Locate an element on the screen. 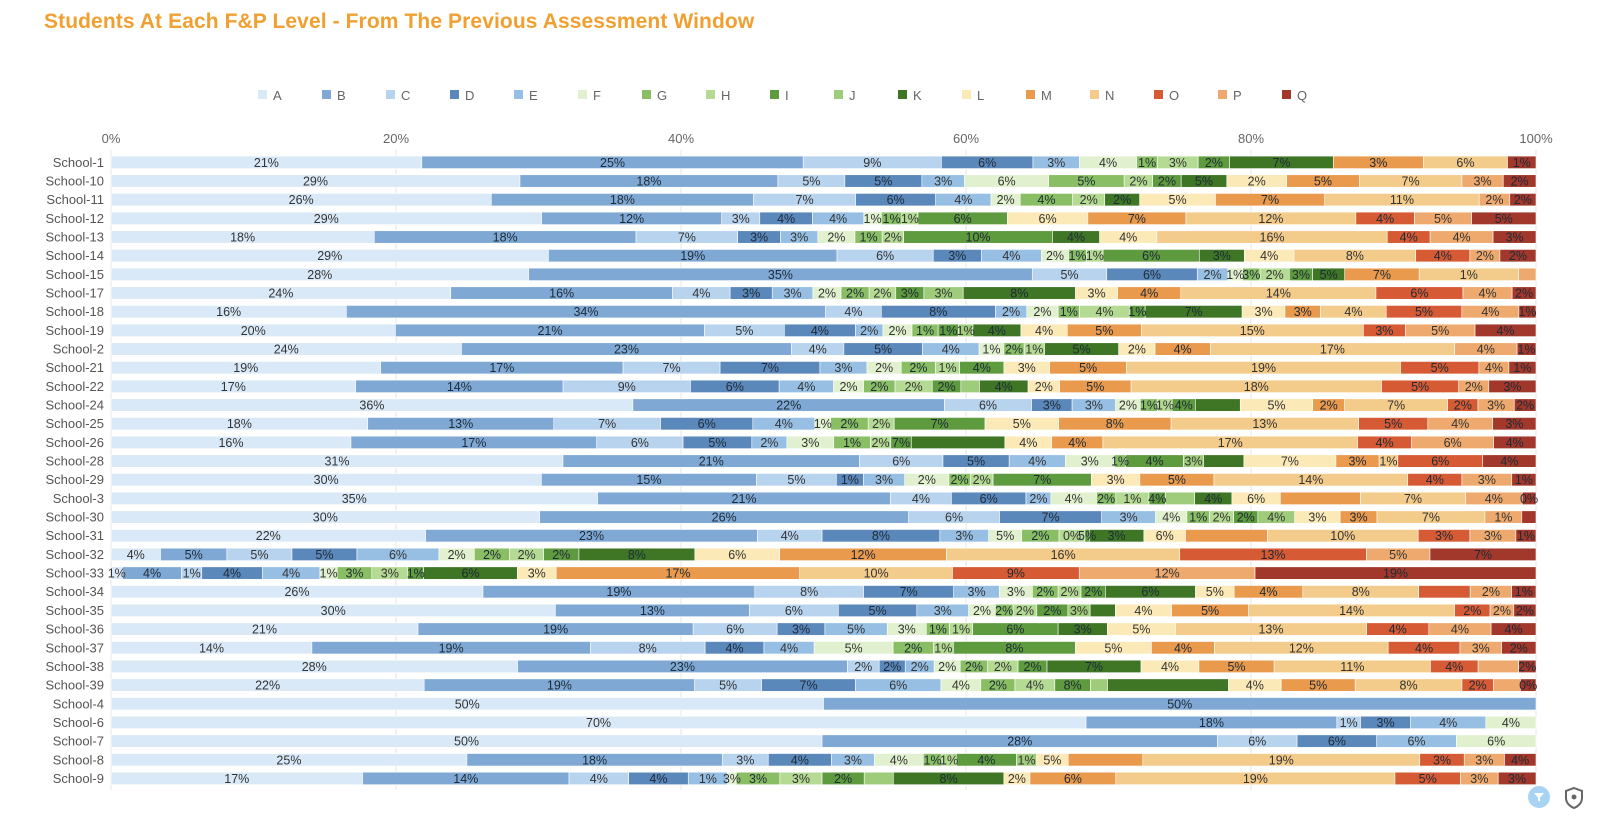 The height and width of the screenshot is (832, 1600). segment-label: 34% is located at coordinates (585, 312).